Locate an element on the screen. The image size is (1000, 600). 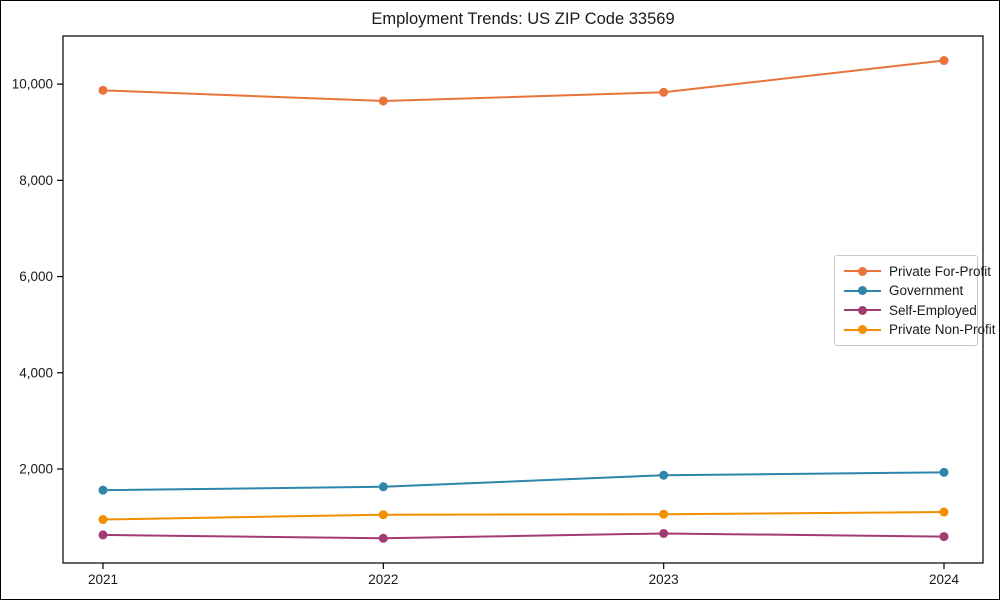
data-point-self-employed-2024 is located at coordinates (944, 537).